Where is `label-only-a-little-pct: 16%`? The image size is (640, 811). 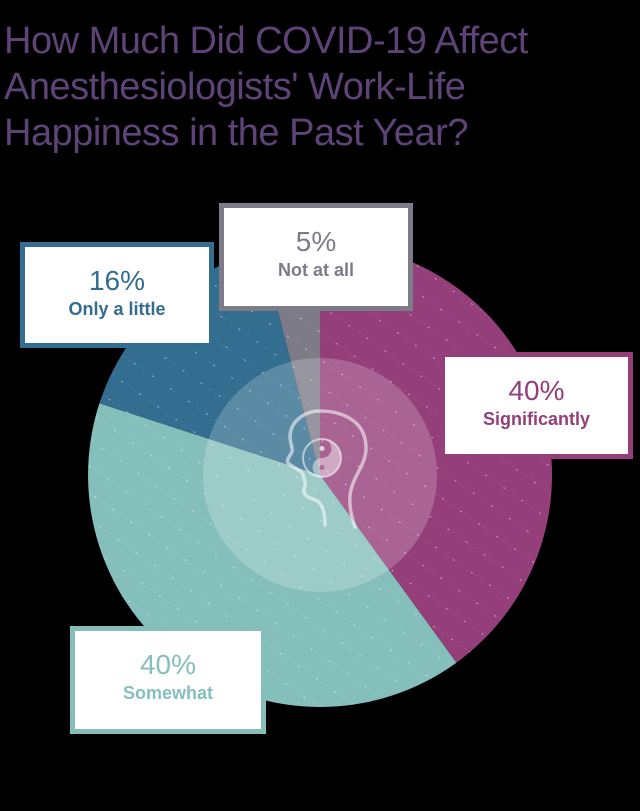
label-only-a-little-pct: 16% is located at coordinates (117, 280).